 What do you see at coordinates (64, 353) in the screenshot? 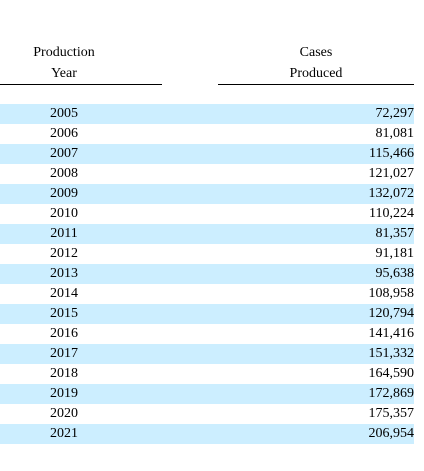
I see `year-cell: 2017` at bounding box center [64, 353].